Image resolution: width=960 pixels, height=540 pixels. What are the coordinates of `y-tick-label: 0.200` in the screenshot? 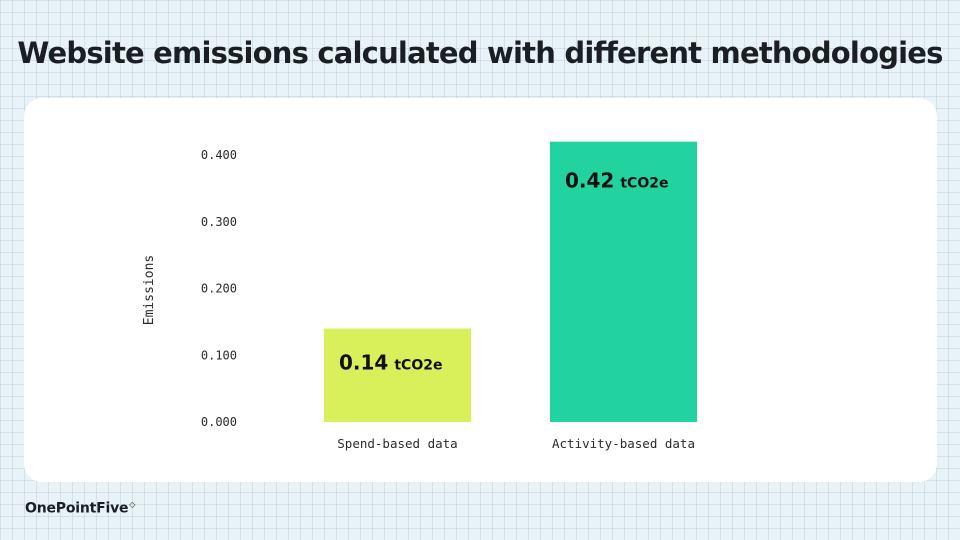 It's located at (219, 289).